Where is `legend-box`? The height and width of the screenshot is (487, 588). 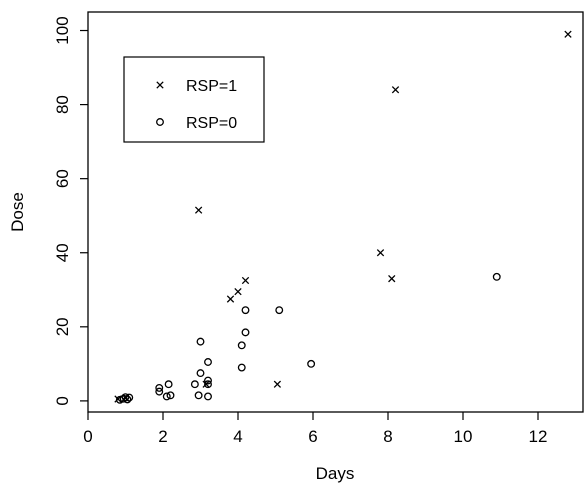 legend-box is located at coordinates (194, 99).